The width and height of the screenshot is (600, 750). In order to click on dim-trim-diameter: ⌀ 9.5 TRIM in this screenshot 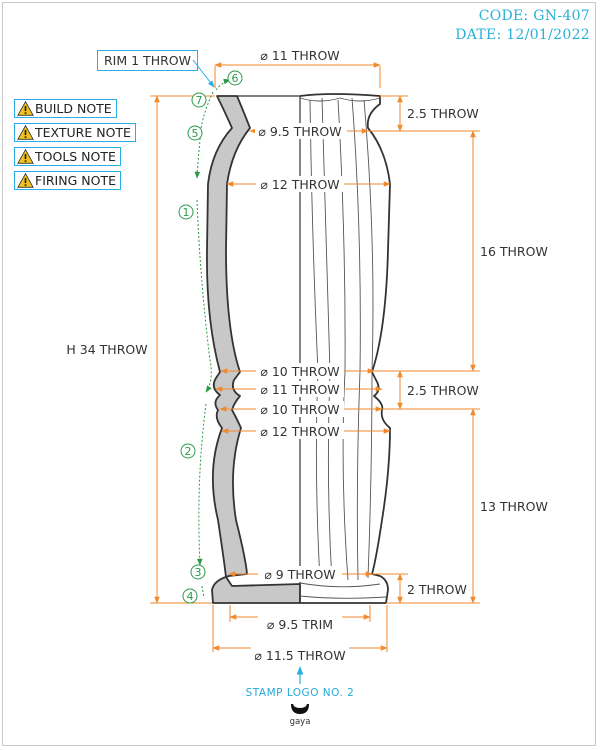, I will do `click(300, 624)`.